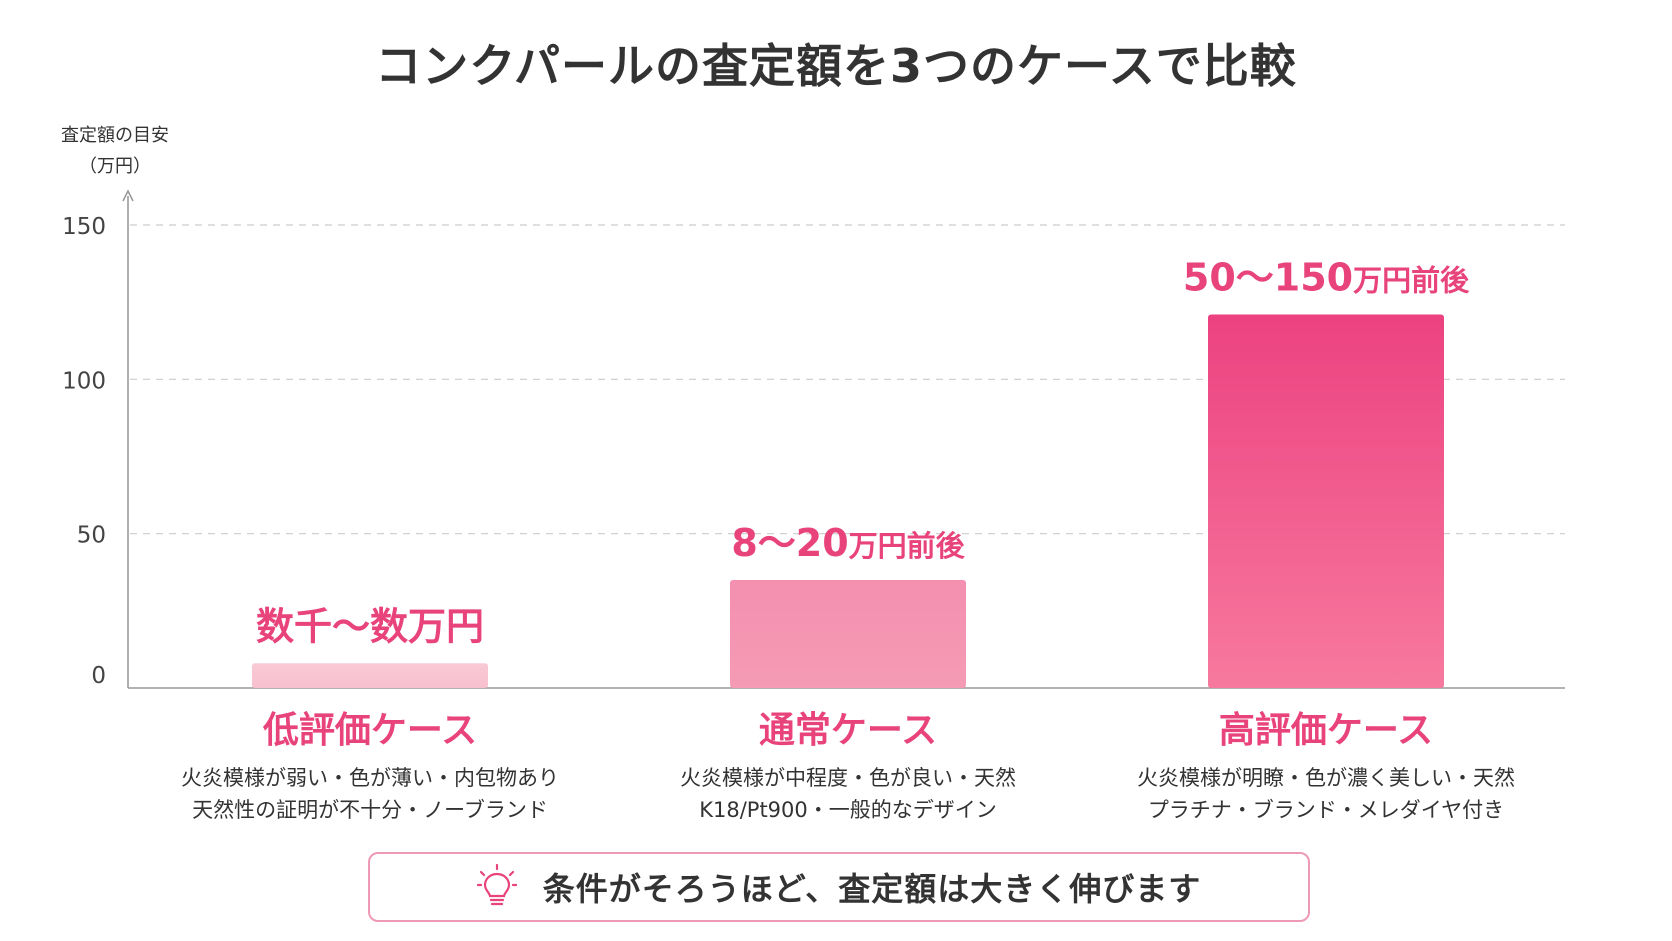 The width and height of the screenshot is (1672, 941). I want to click on x-category-label: 低評価ケース, so click(370, 730).